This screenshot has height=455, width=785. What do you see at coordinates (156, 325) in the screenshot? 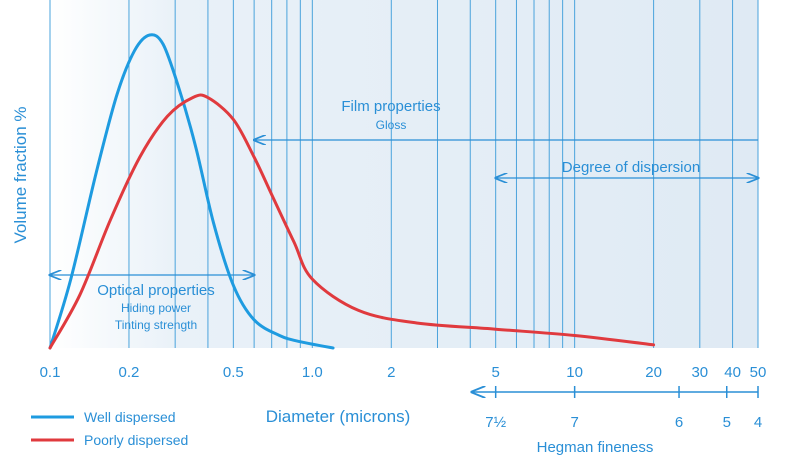
I see `annotation-optical-line-1: Tinting strength` at bounding box center [156, 325].